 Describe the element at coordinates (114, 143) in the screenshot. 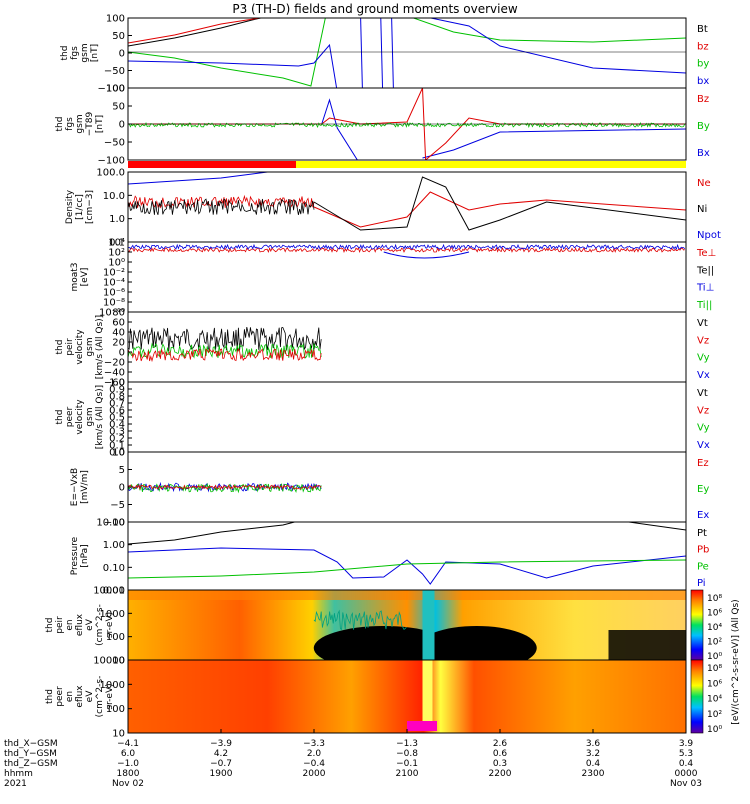

I see `y-tick-label: −50` at that location.